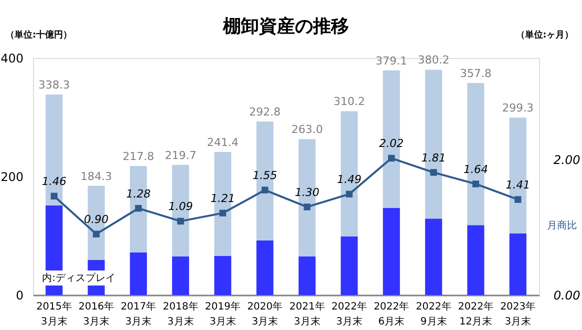 This screenshot has height=330, width=582. I want to click on x-tick-label: 2017年 3月末, so click(138, 314).